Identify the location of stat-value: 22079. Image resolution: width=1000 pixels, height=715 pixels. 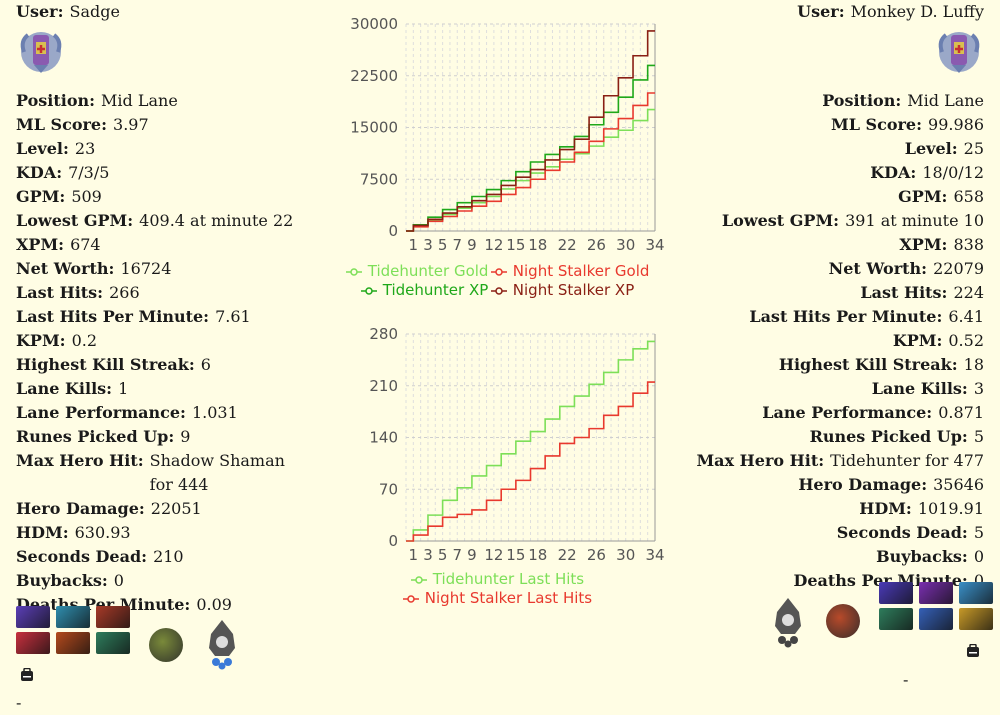
(958, 268).